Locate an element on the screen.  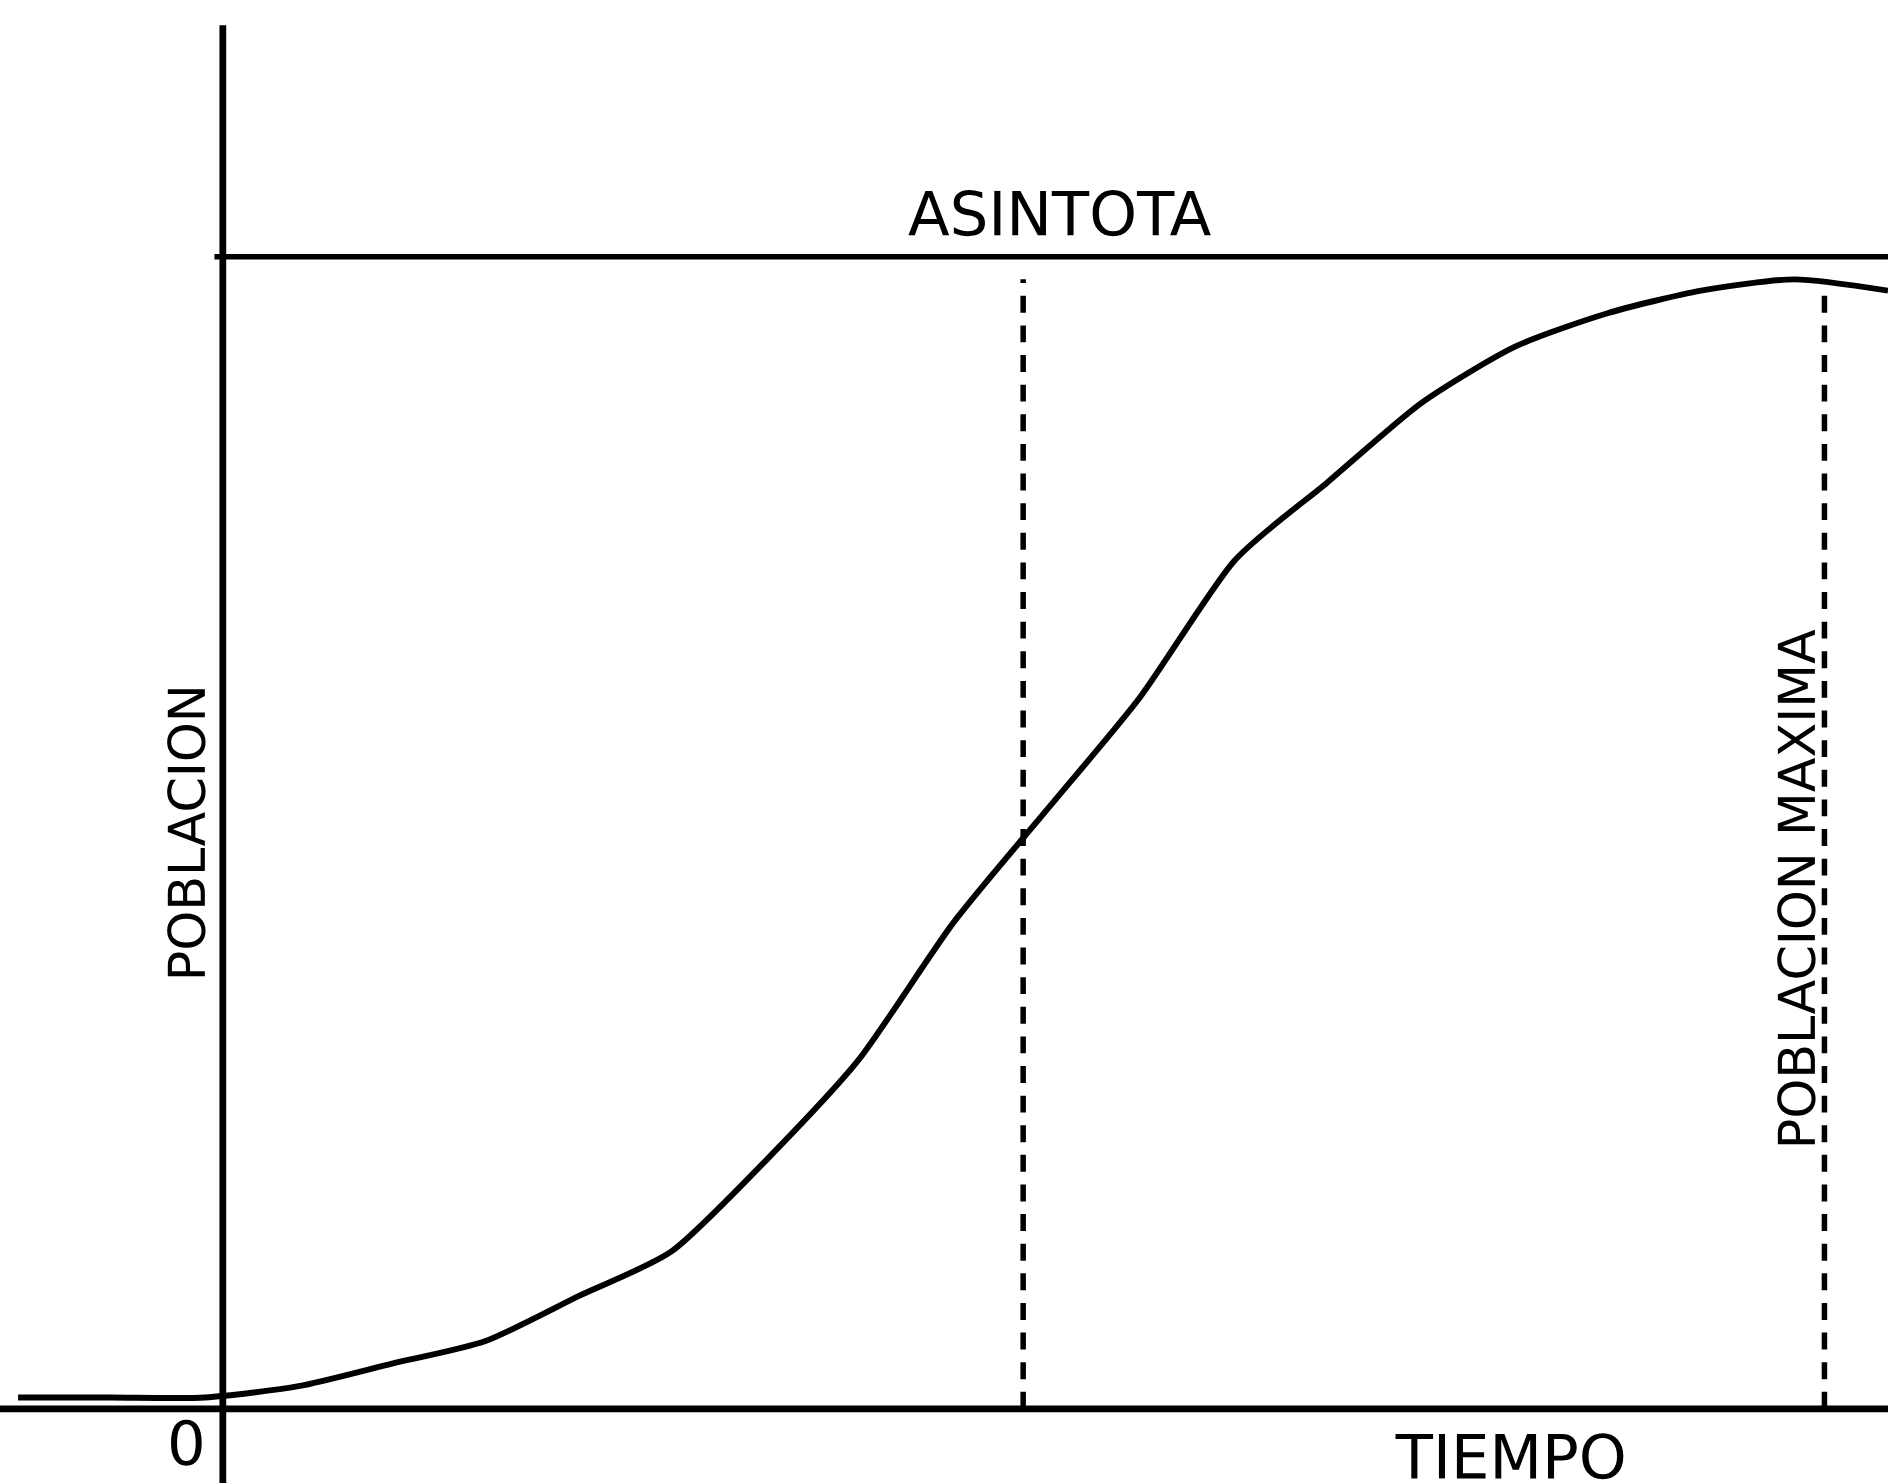
annotation: POBLACION MAXIMA is located at coordinates (1796, 887).